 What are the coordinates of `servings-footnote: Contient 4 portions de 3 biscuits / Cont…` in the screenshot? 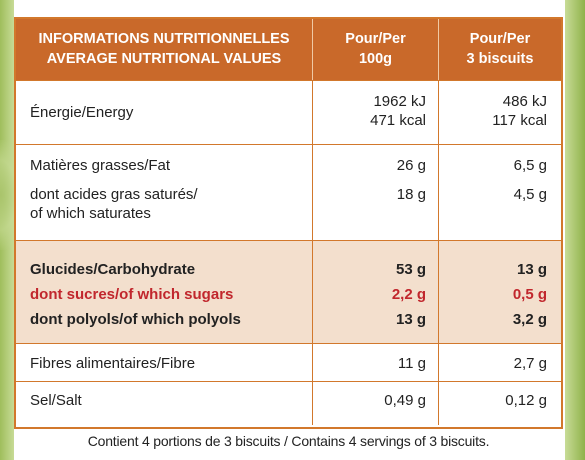 It's located at (288, 441).